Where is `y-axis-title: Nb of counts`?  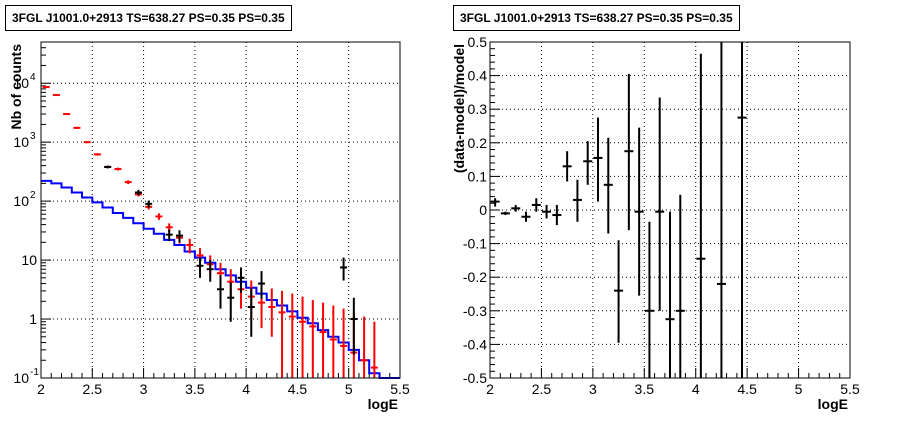
y-axis-title: Nb of counts is located at coordinates (16, 87).